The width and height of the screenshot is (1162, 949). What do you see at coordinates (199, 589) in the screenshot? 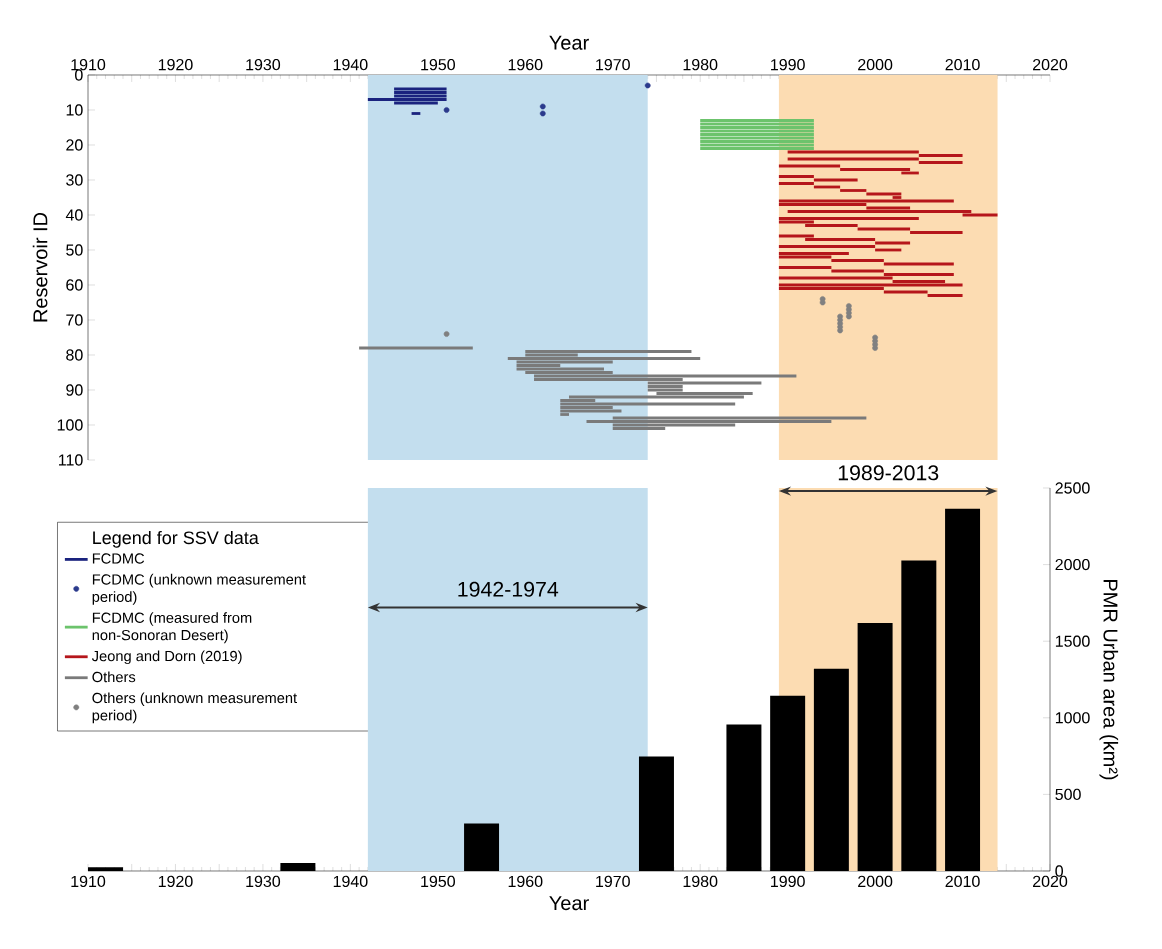
I see `legend-label: FCDMC (unknown measurement period)` at bounding box center [199, 589].